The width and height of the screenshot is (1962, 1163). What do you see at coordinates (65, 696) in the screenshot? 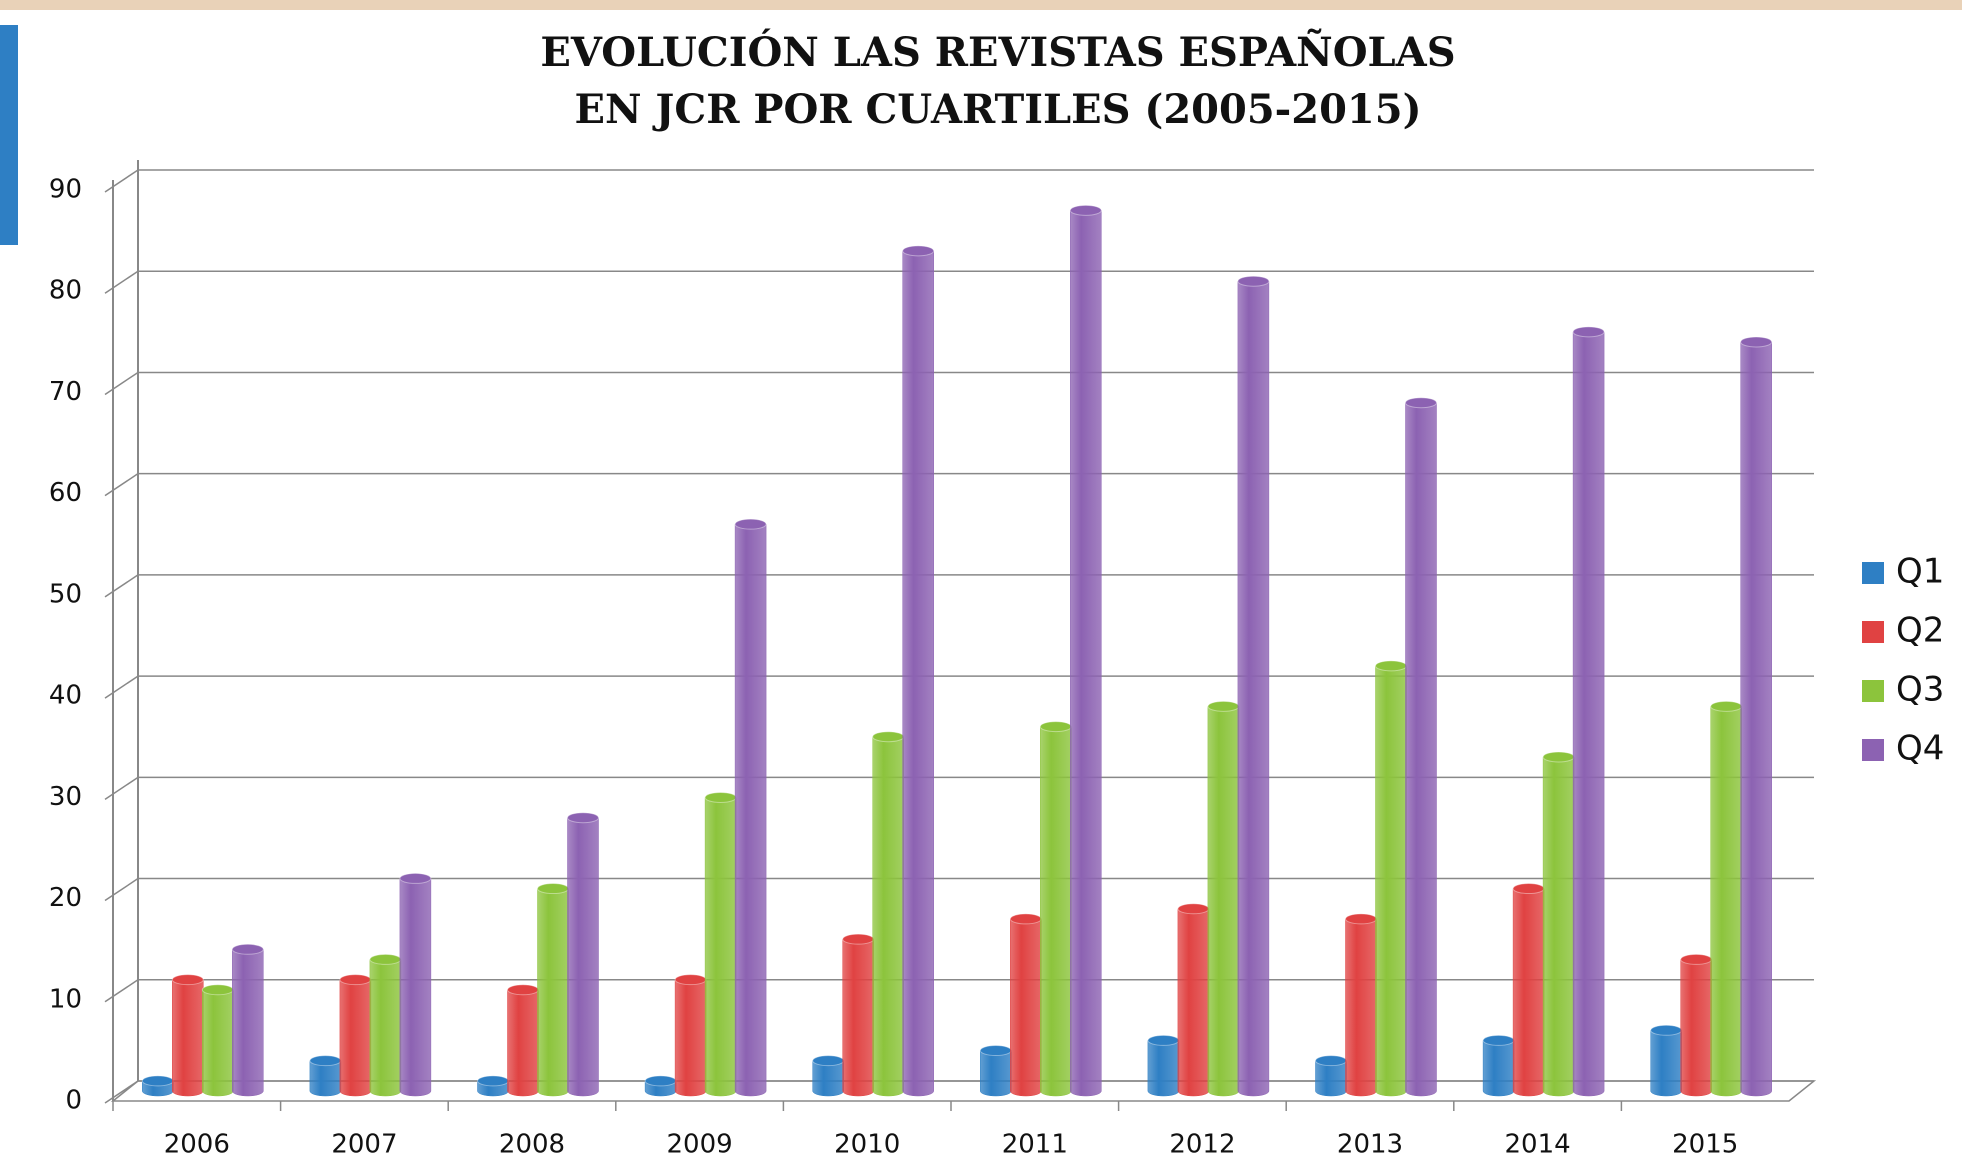
I see `y-tick-label: 40` at bounding box center [65, 696].